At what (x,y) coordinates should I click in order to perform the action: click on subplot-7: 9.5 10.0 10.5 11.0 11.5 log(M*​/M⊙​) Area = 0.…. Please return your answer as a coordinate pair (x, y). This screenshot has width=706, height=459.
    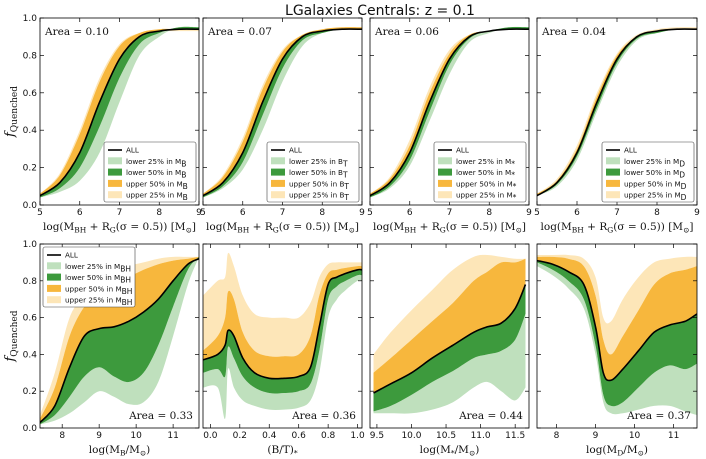
    Looking at the image, I should click on (449, 350).